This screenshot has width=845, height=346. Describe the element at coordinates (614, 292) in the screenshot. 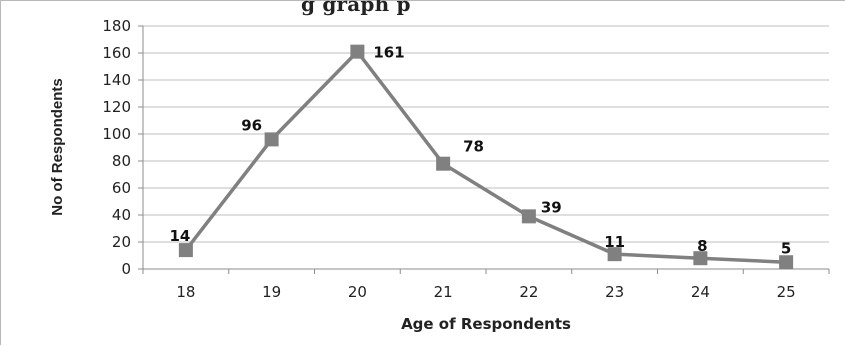

I see `x-tick-label-23: 23` at that location.